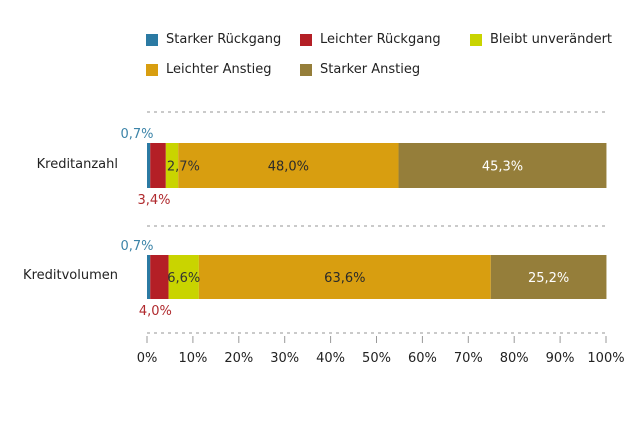 The width and height of the screenshot is (640, 421). Describe the element at coordinates (605, 358) in the screenshot. I see `x-tick-label: 100%` at that location.